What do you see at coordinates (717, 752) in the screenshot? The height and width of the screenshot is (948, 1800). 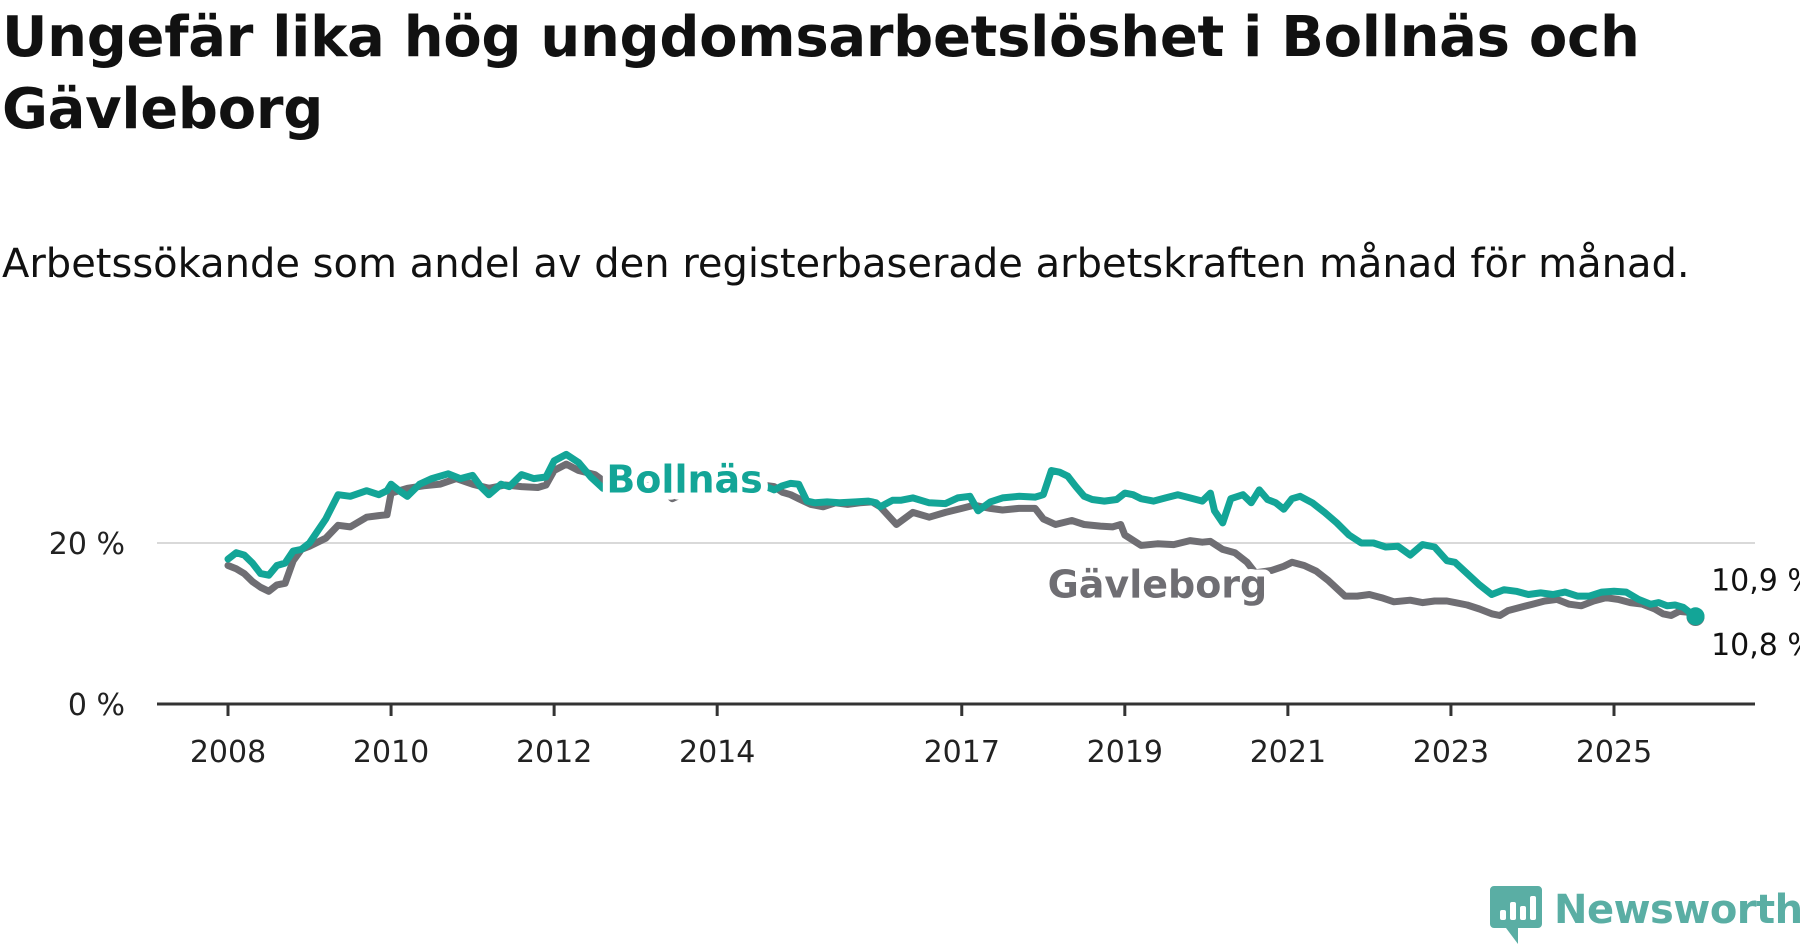 I see `x-tick-label: 2014` at bounding box center [717, 752].